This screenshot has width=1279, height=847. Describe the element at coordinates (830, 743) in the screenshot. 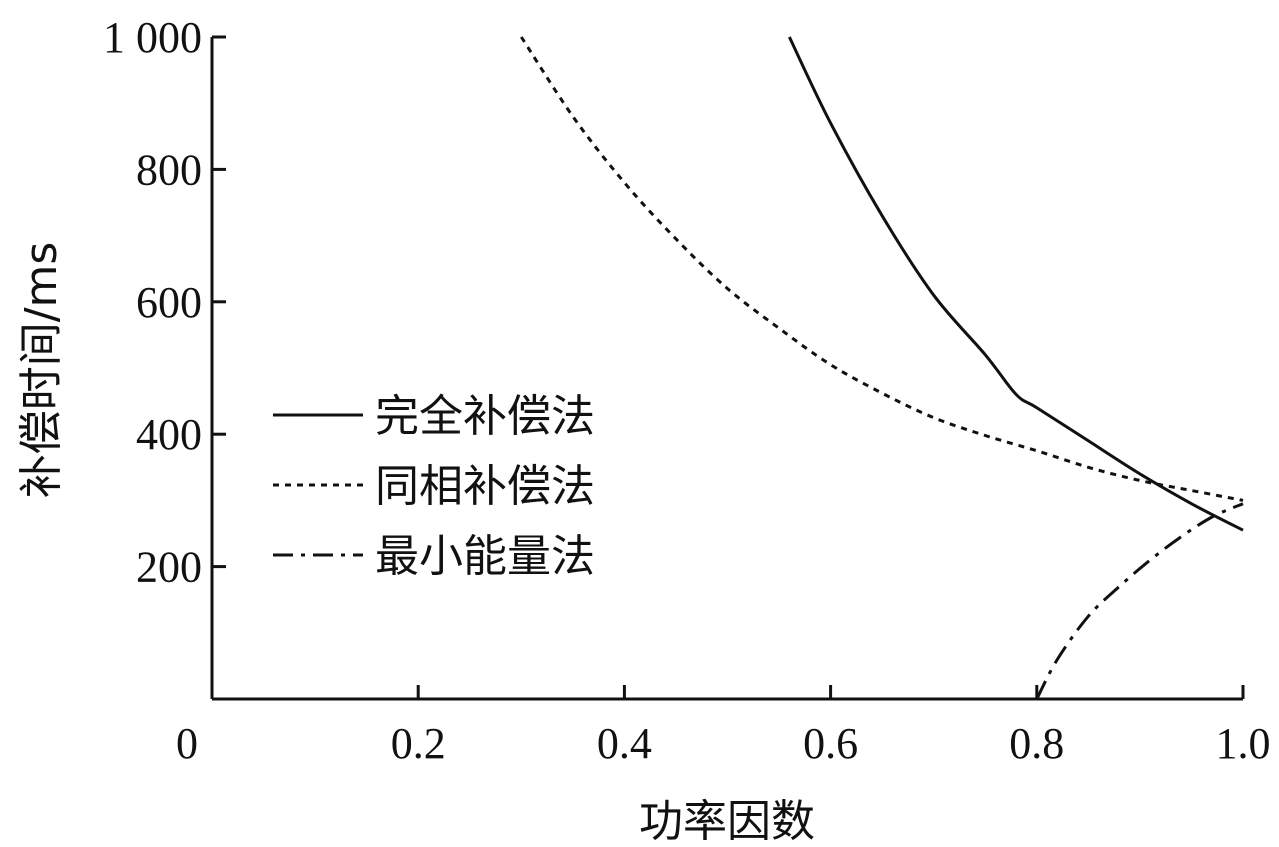

I see `x-tick-label: 0.6` at that location.